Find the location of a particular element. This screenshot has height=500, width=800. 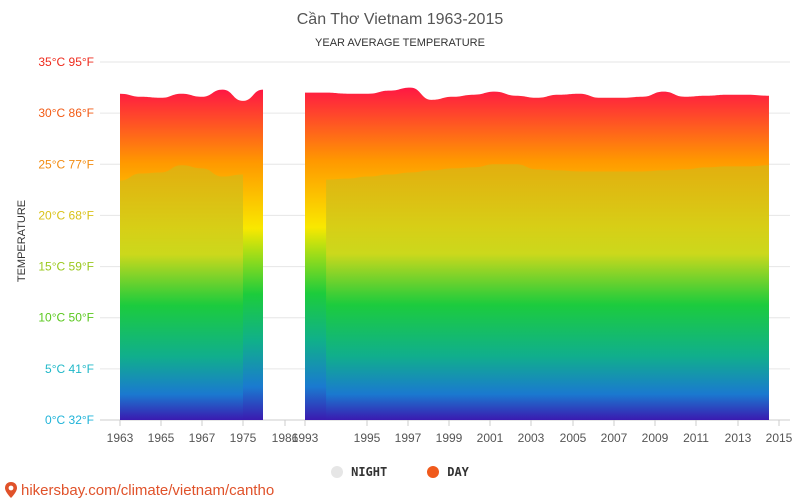

x-tick-label: 1997 is located at coordinates (408, 438).